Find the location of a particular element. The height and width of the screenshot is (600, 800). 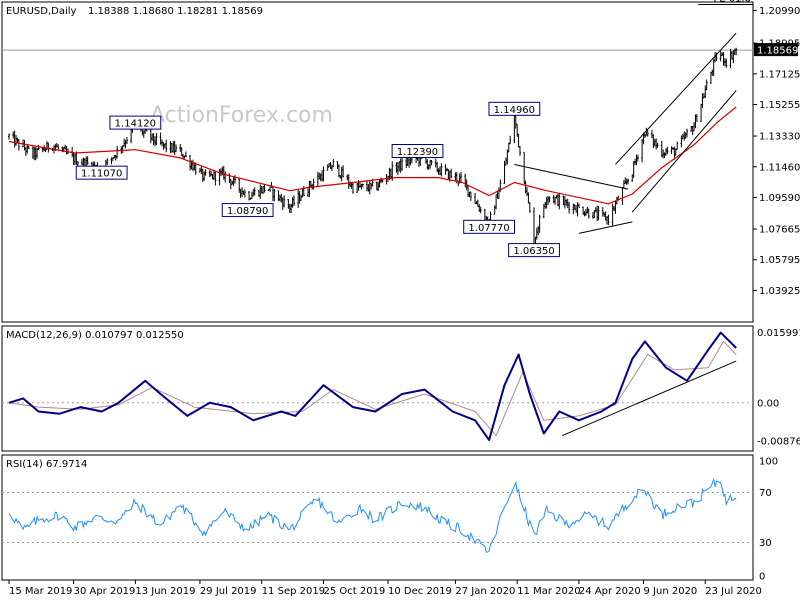

x-tick-label: 11 Sep 2019 is located at coordinates (293, 591).